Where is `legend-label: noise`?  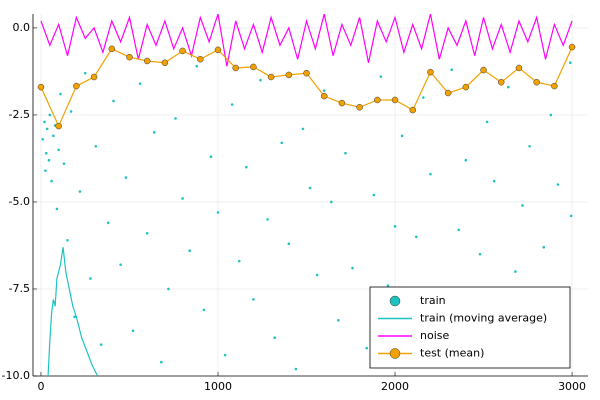 legend-label: noise is located at coordinates (434, 335).